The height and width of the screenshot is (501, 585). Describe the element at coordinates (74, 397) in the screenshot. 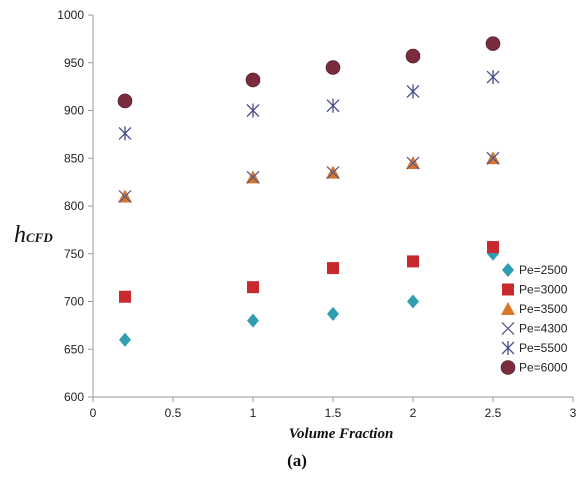

I see `y-tick-label: 600` at that location.